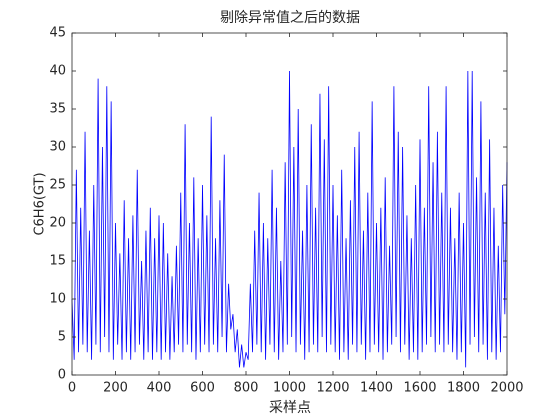 The image size is (560, 420). Describe the element at coordinates (57, 33) in the screenshot. I see `y-tick-label: 45` at that location.